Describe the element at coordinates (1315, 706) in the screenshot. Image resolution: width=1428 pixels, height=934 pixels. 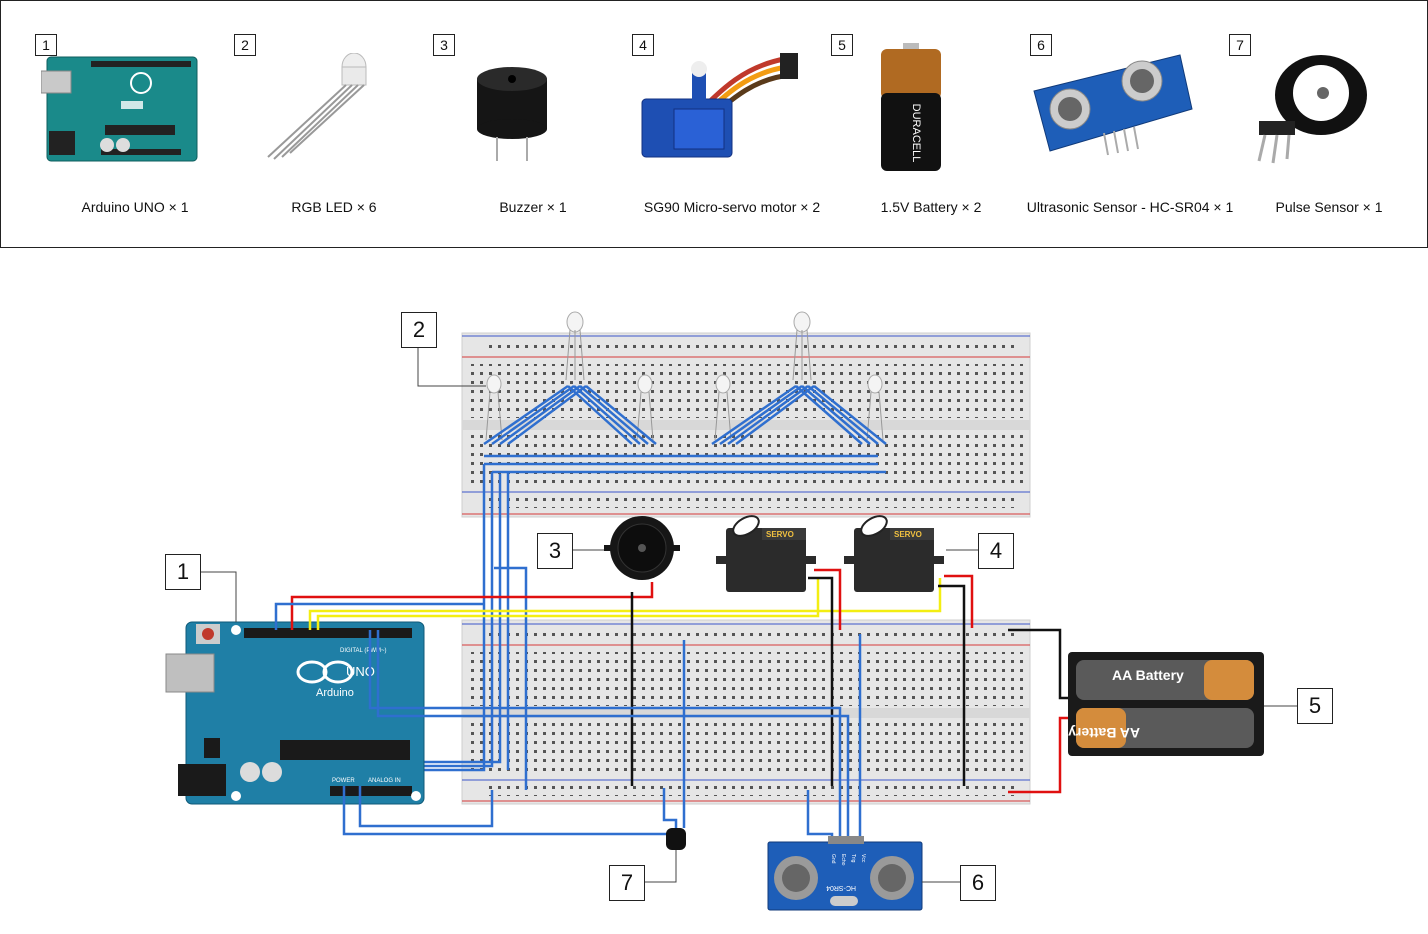
I see `callout-battery: 5` at that location.